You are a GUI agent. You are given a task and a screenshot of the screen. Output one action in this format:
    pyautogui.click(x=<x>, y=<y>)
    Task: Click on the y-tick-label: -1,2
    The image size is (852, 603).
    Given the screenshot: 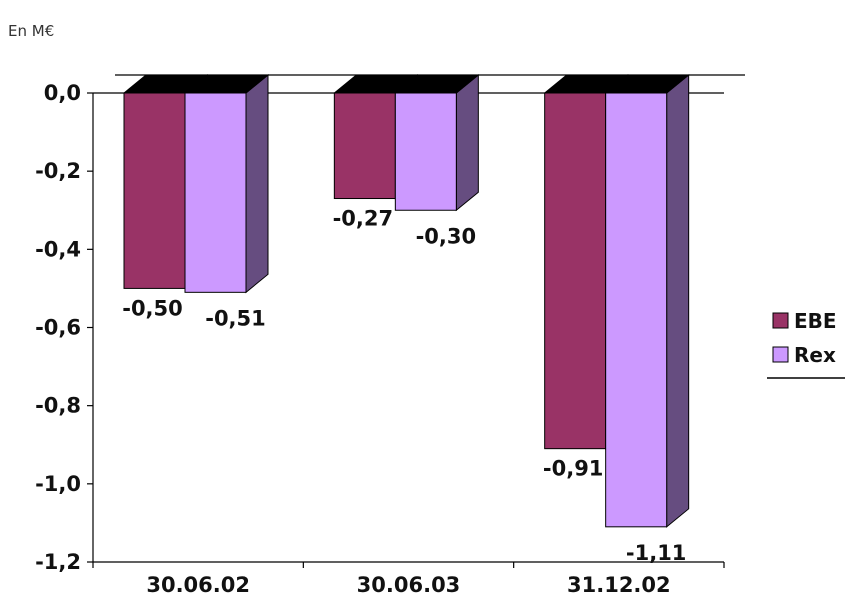 What is the action you would take?
    pyautogui.click(x=58, y=562)
    